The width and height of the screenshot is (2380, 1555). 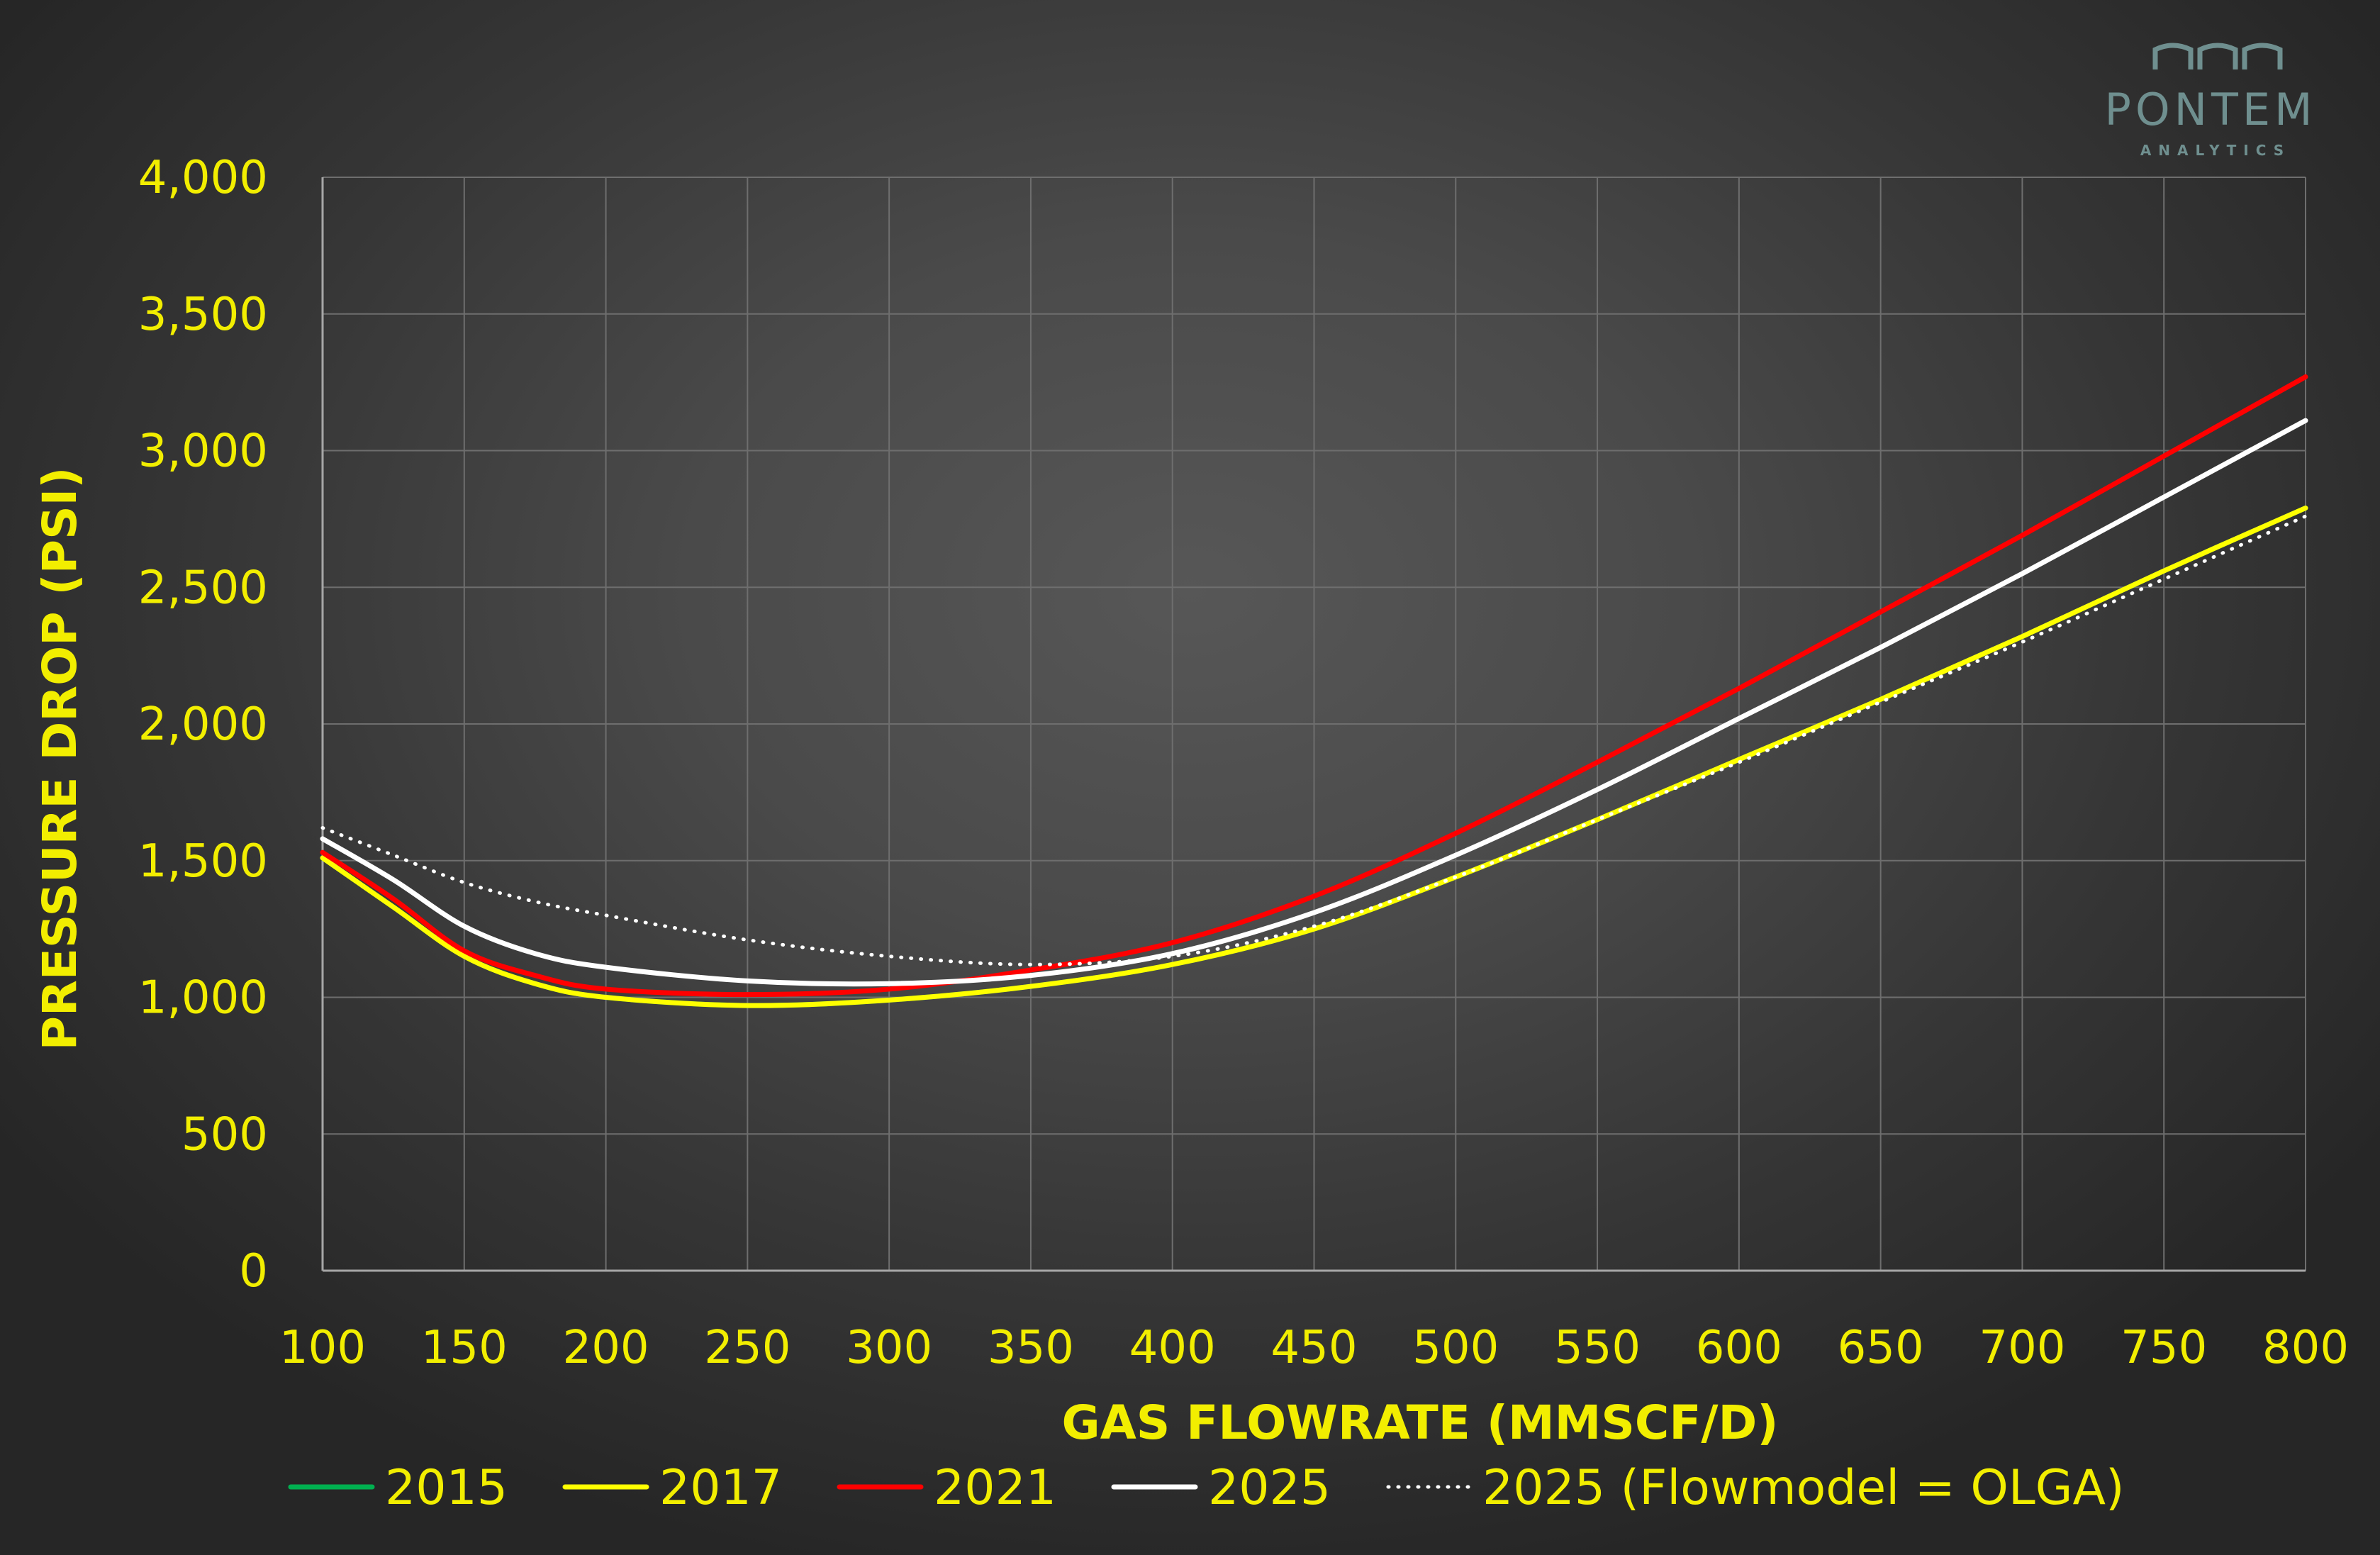 I want to click on legend: 2015 2017 2021 2025 2025 (Flowmodel = OLGA), so click(x=1207, y=1488).